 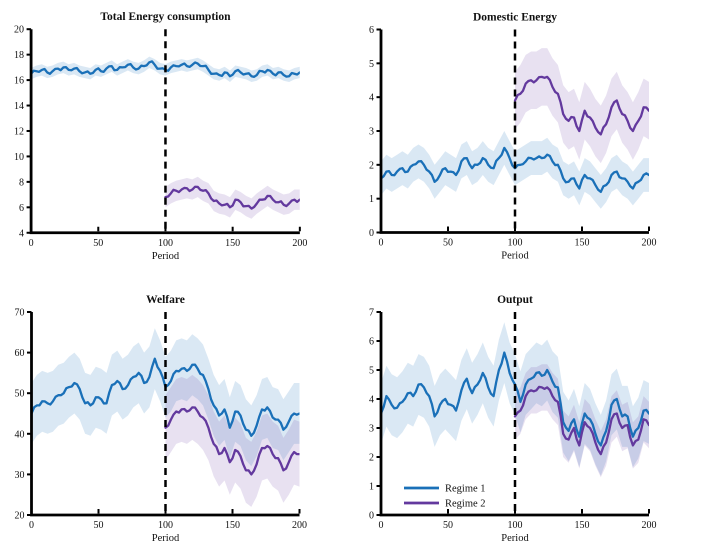 I want to click on y-tick-label: 7, so click(x=371, y=313).